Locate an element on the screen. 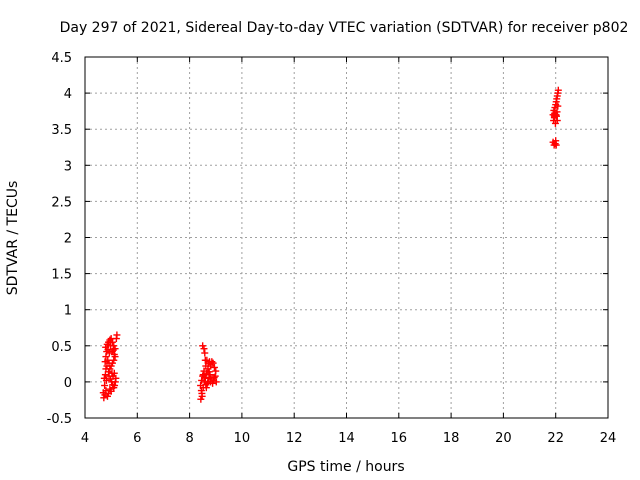 The width and height of the screenshot is (640, 480). x-tick-label: 22 is located at coordinates (555, 438).